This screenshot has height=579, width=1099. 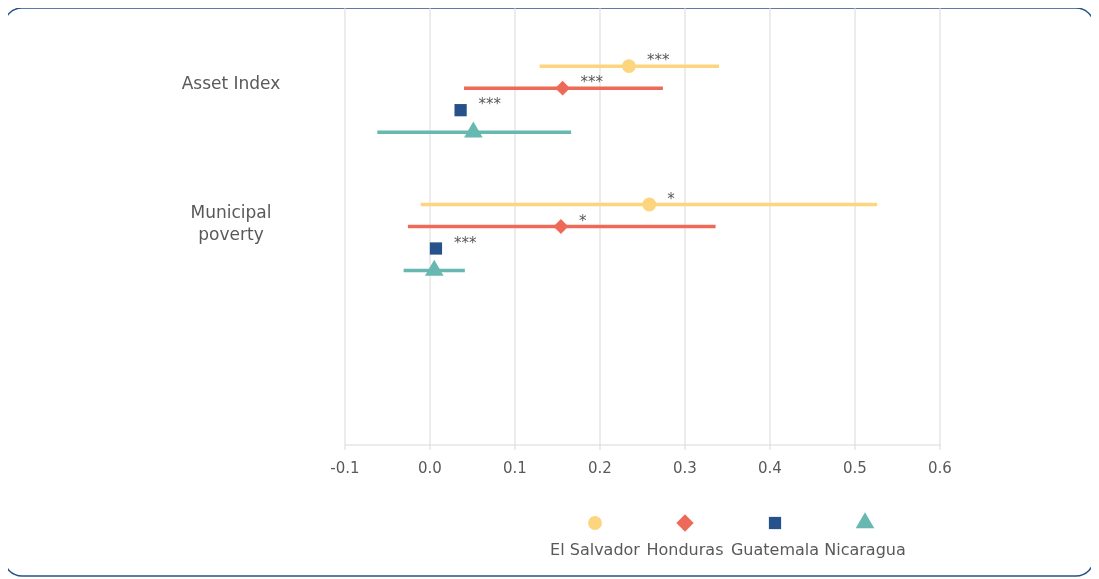 I want to click on x-tick-label: 0.3, so click(x=685, y=468).